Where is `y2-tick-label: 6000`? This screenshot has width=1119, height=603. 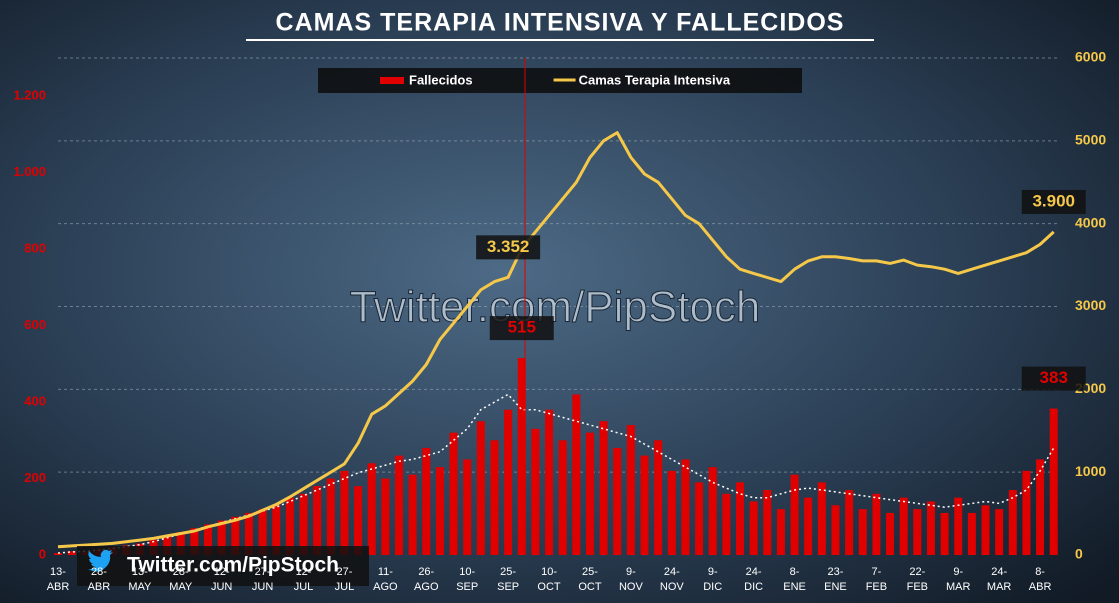
y2-tick-label: 6000 is located at coordinates (1090, 57).